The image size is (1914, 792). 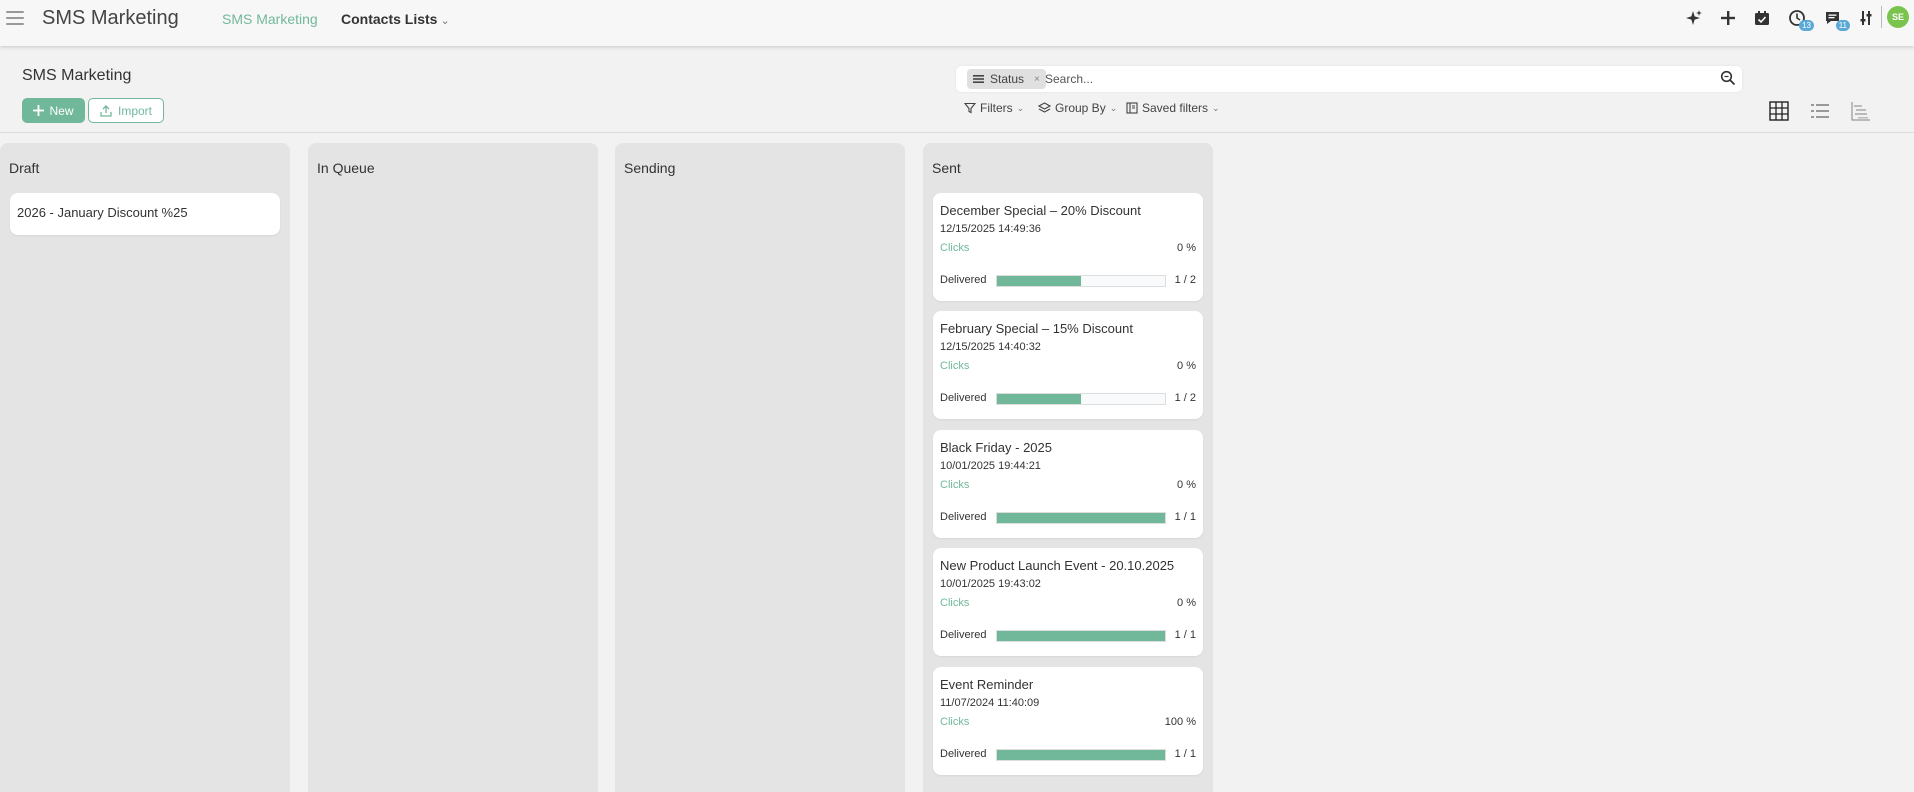 What do you see at coordinates (61, 110) in the screenshot?
I see `new-button-label: New` at bounding box center [61, 110].